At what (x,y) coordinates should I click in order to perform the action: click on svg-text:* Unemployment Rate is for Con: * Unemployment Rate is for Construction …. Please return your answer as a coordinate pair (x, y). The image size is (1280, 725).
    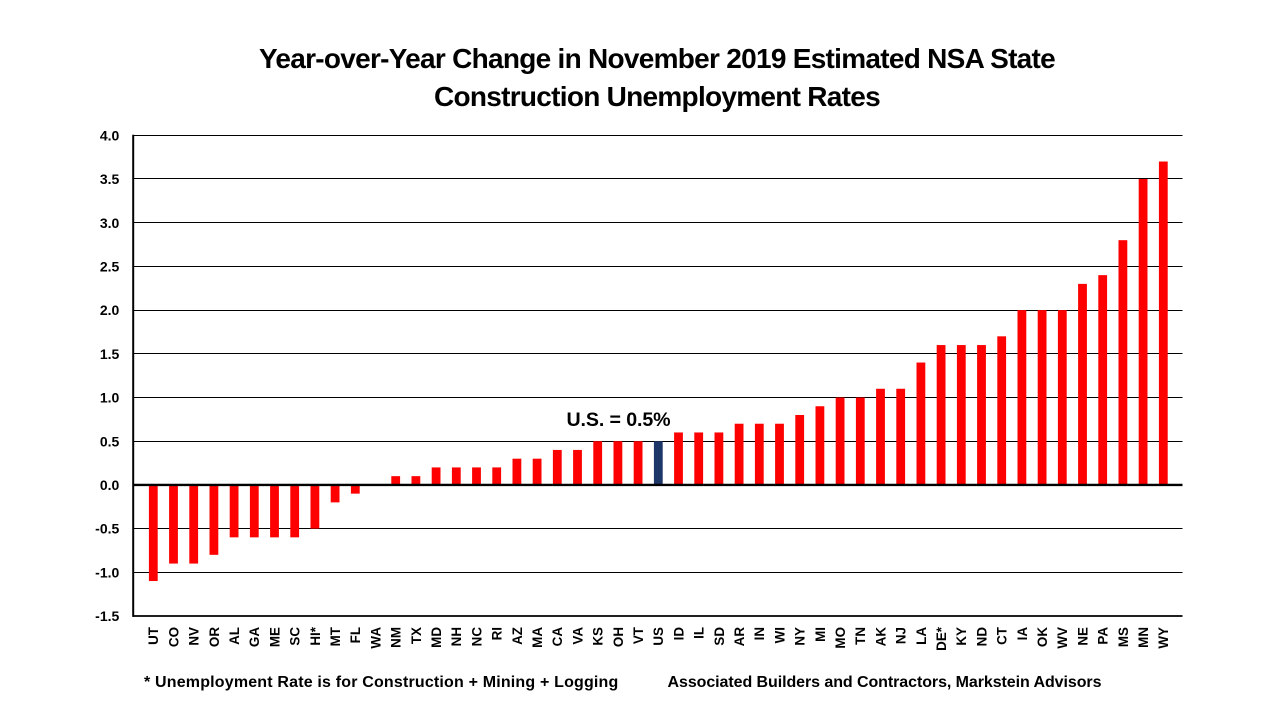
    Looking at the image, I should click on (381, 682).